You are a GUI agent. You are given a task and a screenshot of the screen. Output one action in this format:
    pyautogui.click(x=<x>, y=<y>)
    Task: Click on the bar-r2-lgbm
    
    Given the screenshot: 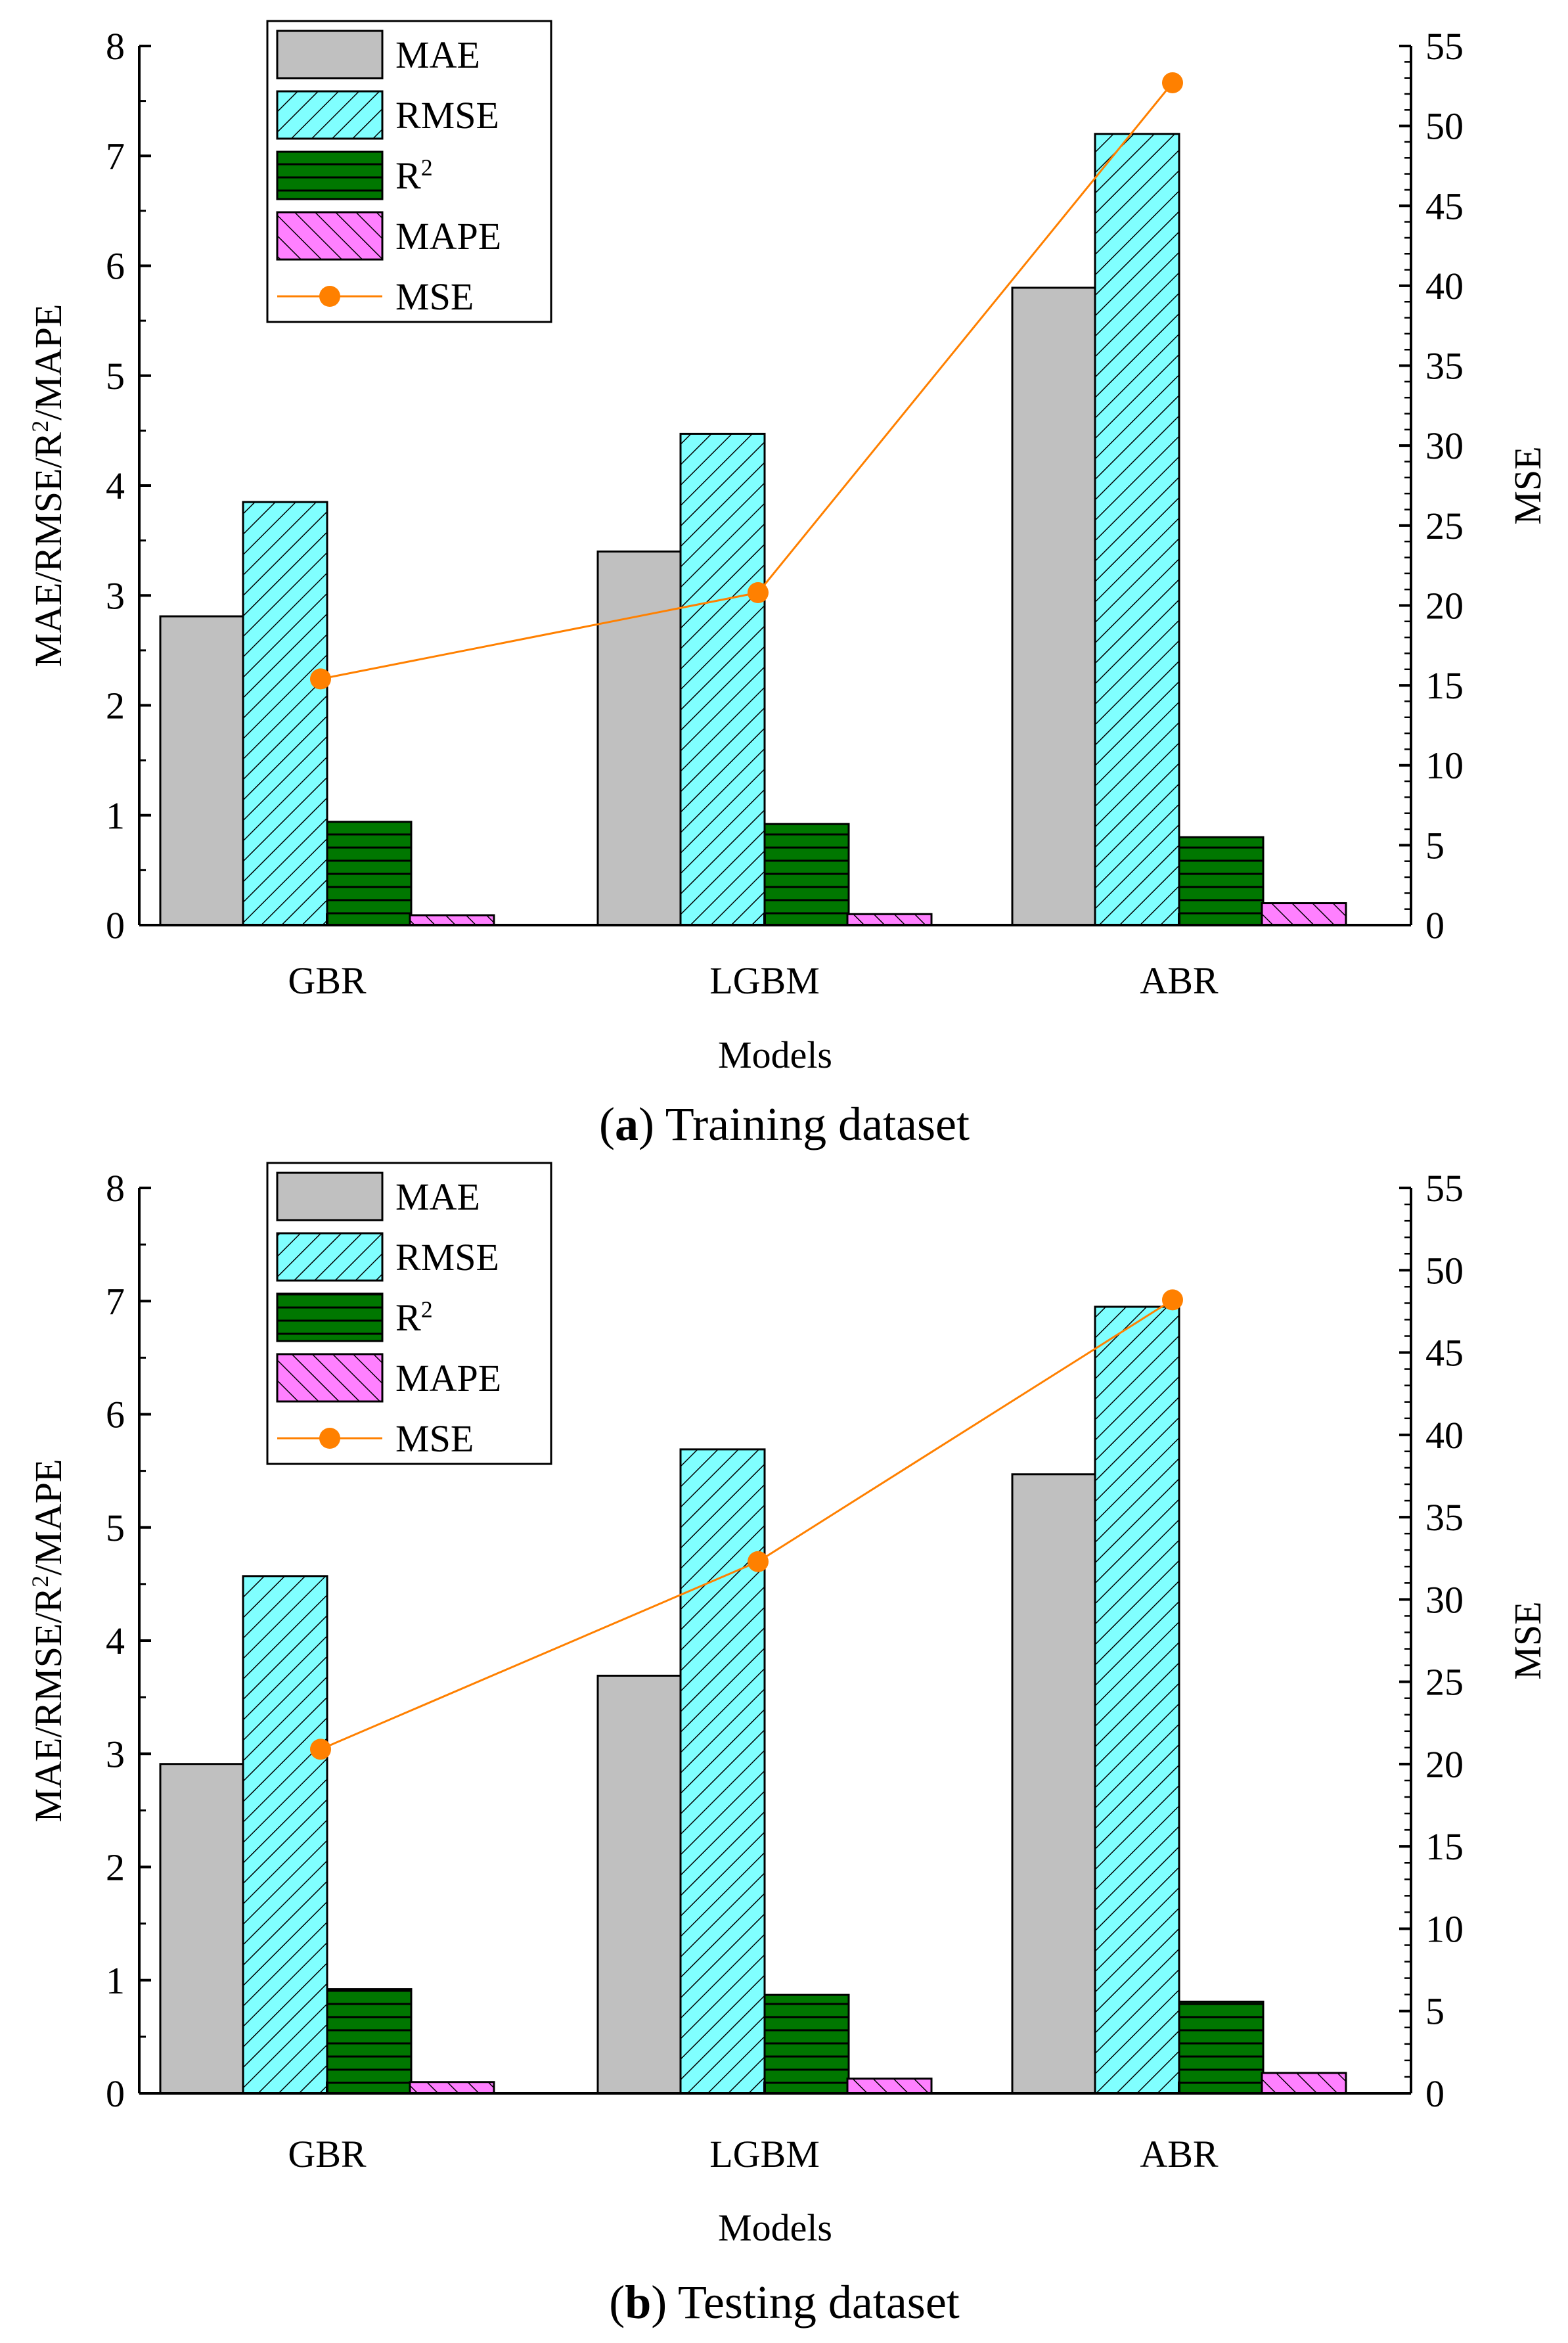 What is the action you would take?
    pyautogui.click(x=806, y=875)
    